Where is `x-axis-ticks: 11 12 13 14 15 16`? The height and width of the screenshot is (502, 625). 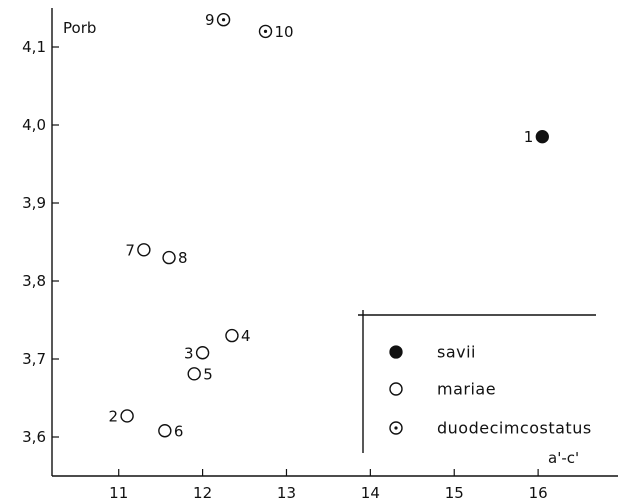 x-axis-ticks: 11 12 13 14 15 16 is located at coordinates (328, 485).